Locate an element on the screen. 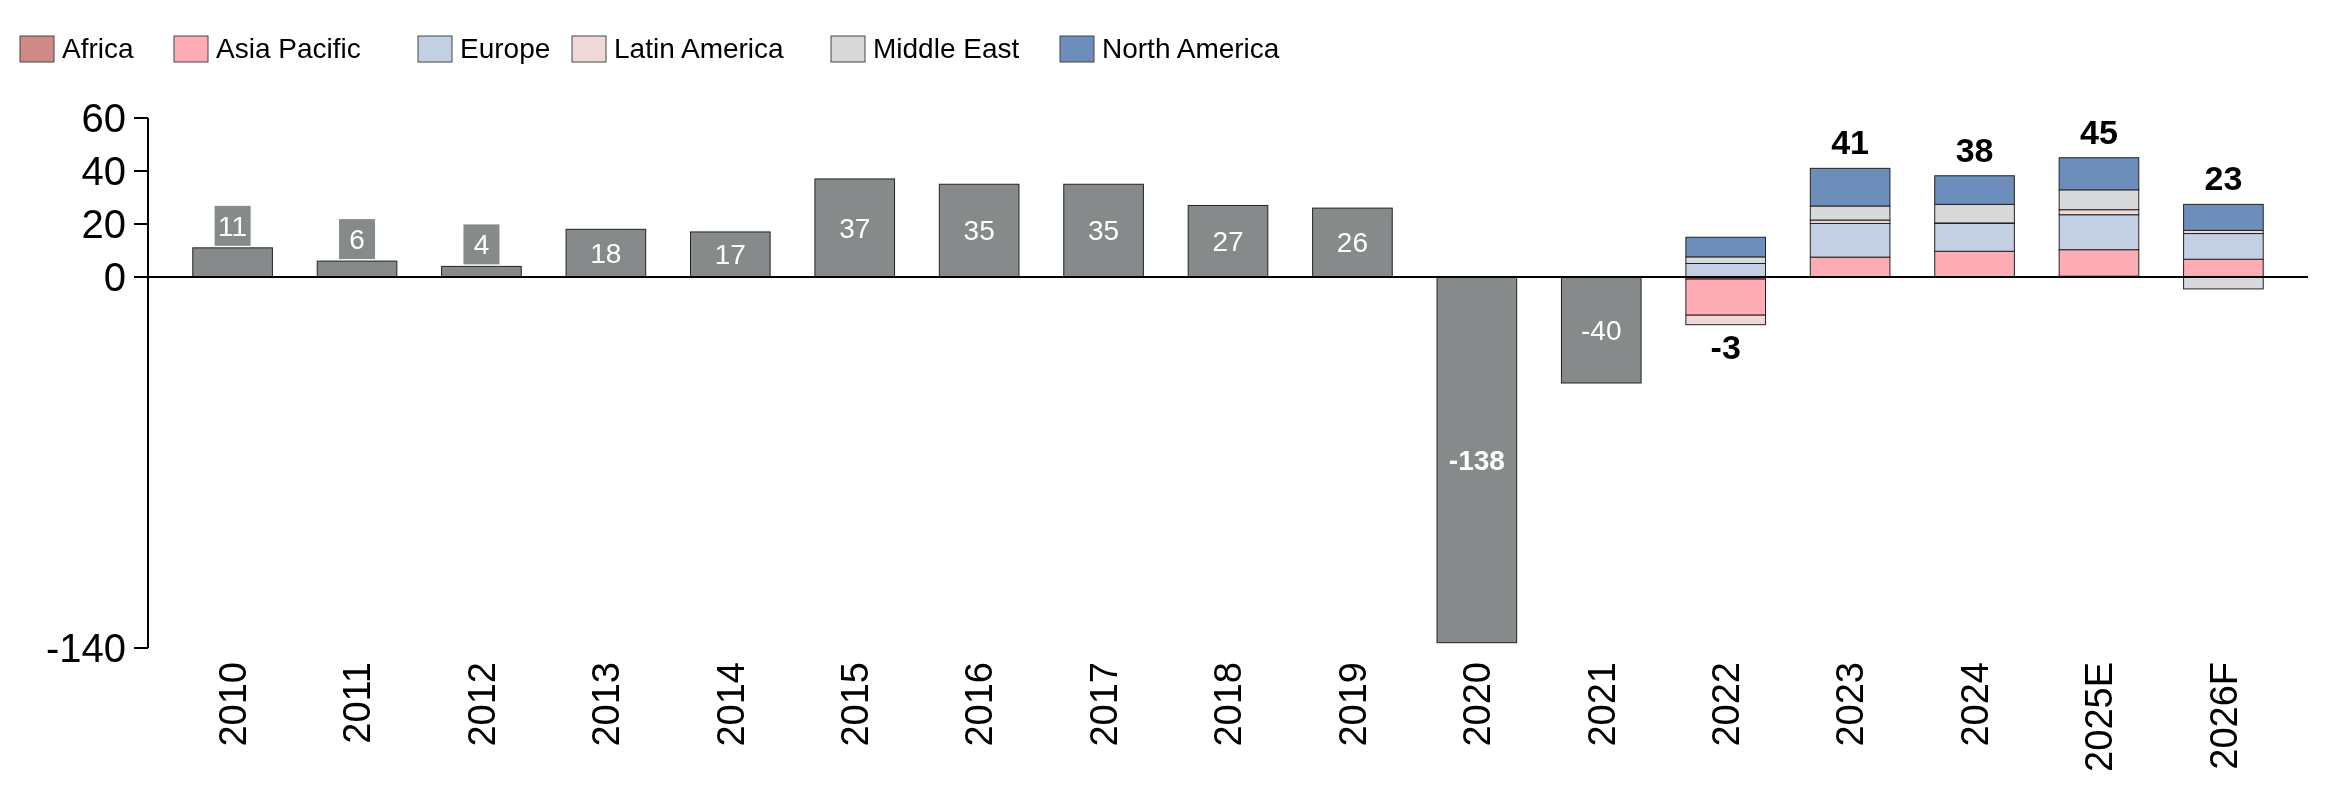 This screenshot has height=788, width=2336. data-label: 4 is located at coordinates (481, 245).